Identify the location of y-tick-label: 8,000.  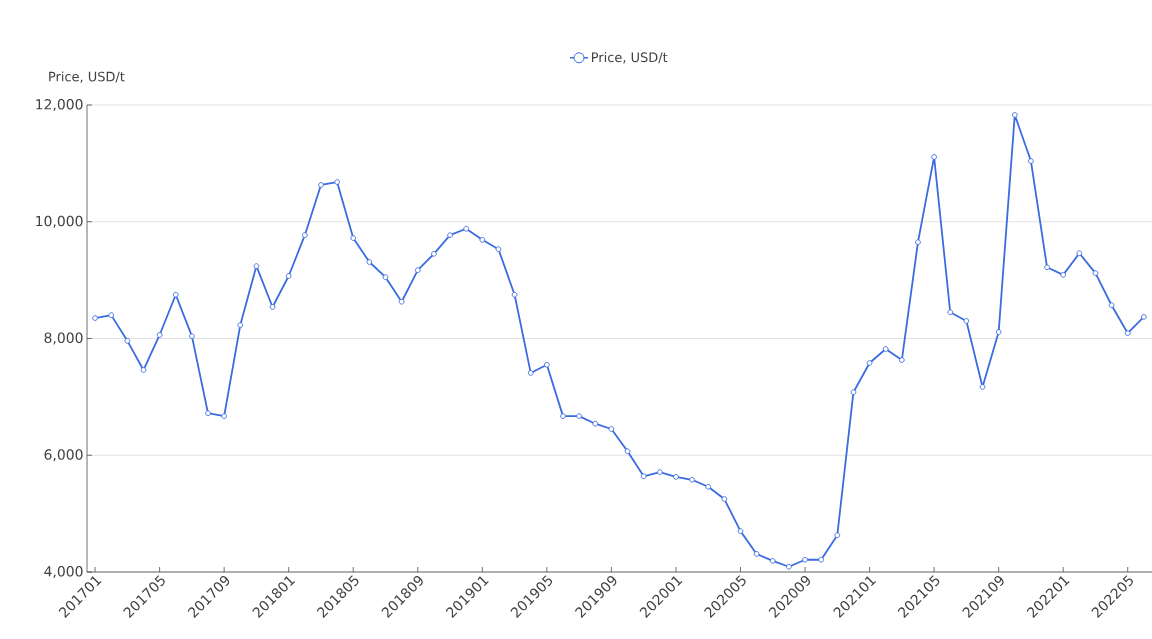
(63, 338).